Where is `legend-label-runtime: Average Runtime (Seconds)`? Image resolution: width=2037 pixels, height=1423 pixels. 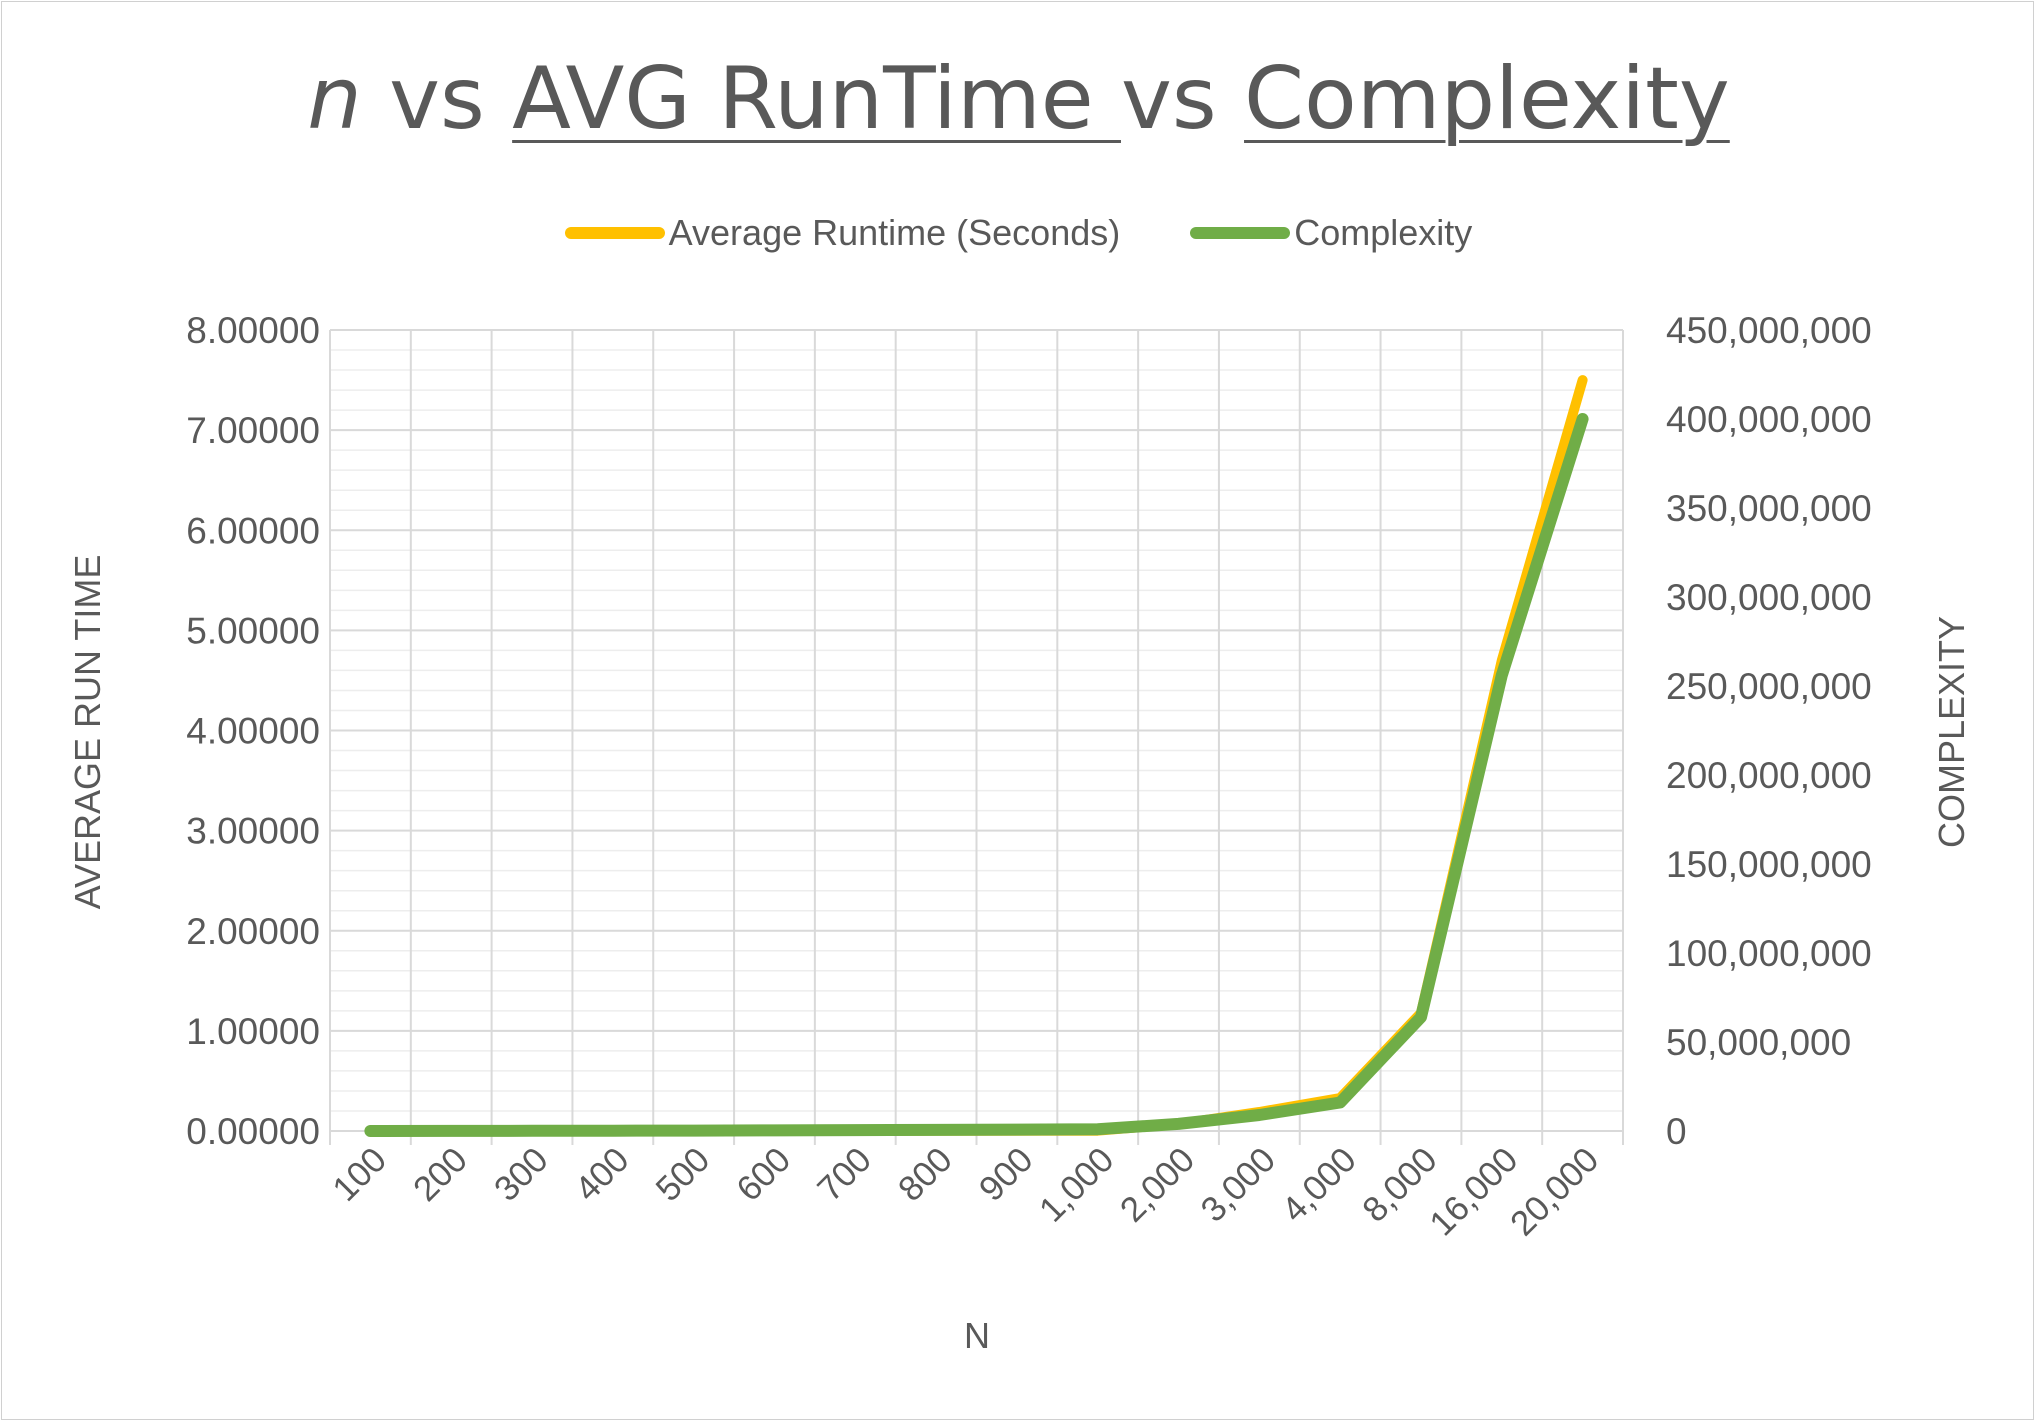
legend-label-runtime: Average Runtime (Seconds) is located at coordinates (894, 232).